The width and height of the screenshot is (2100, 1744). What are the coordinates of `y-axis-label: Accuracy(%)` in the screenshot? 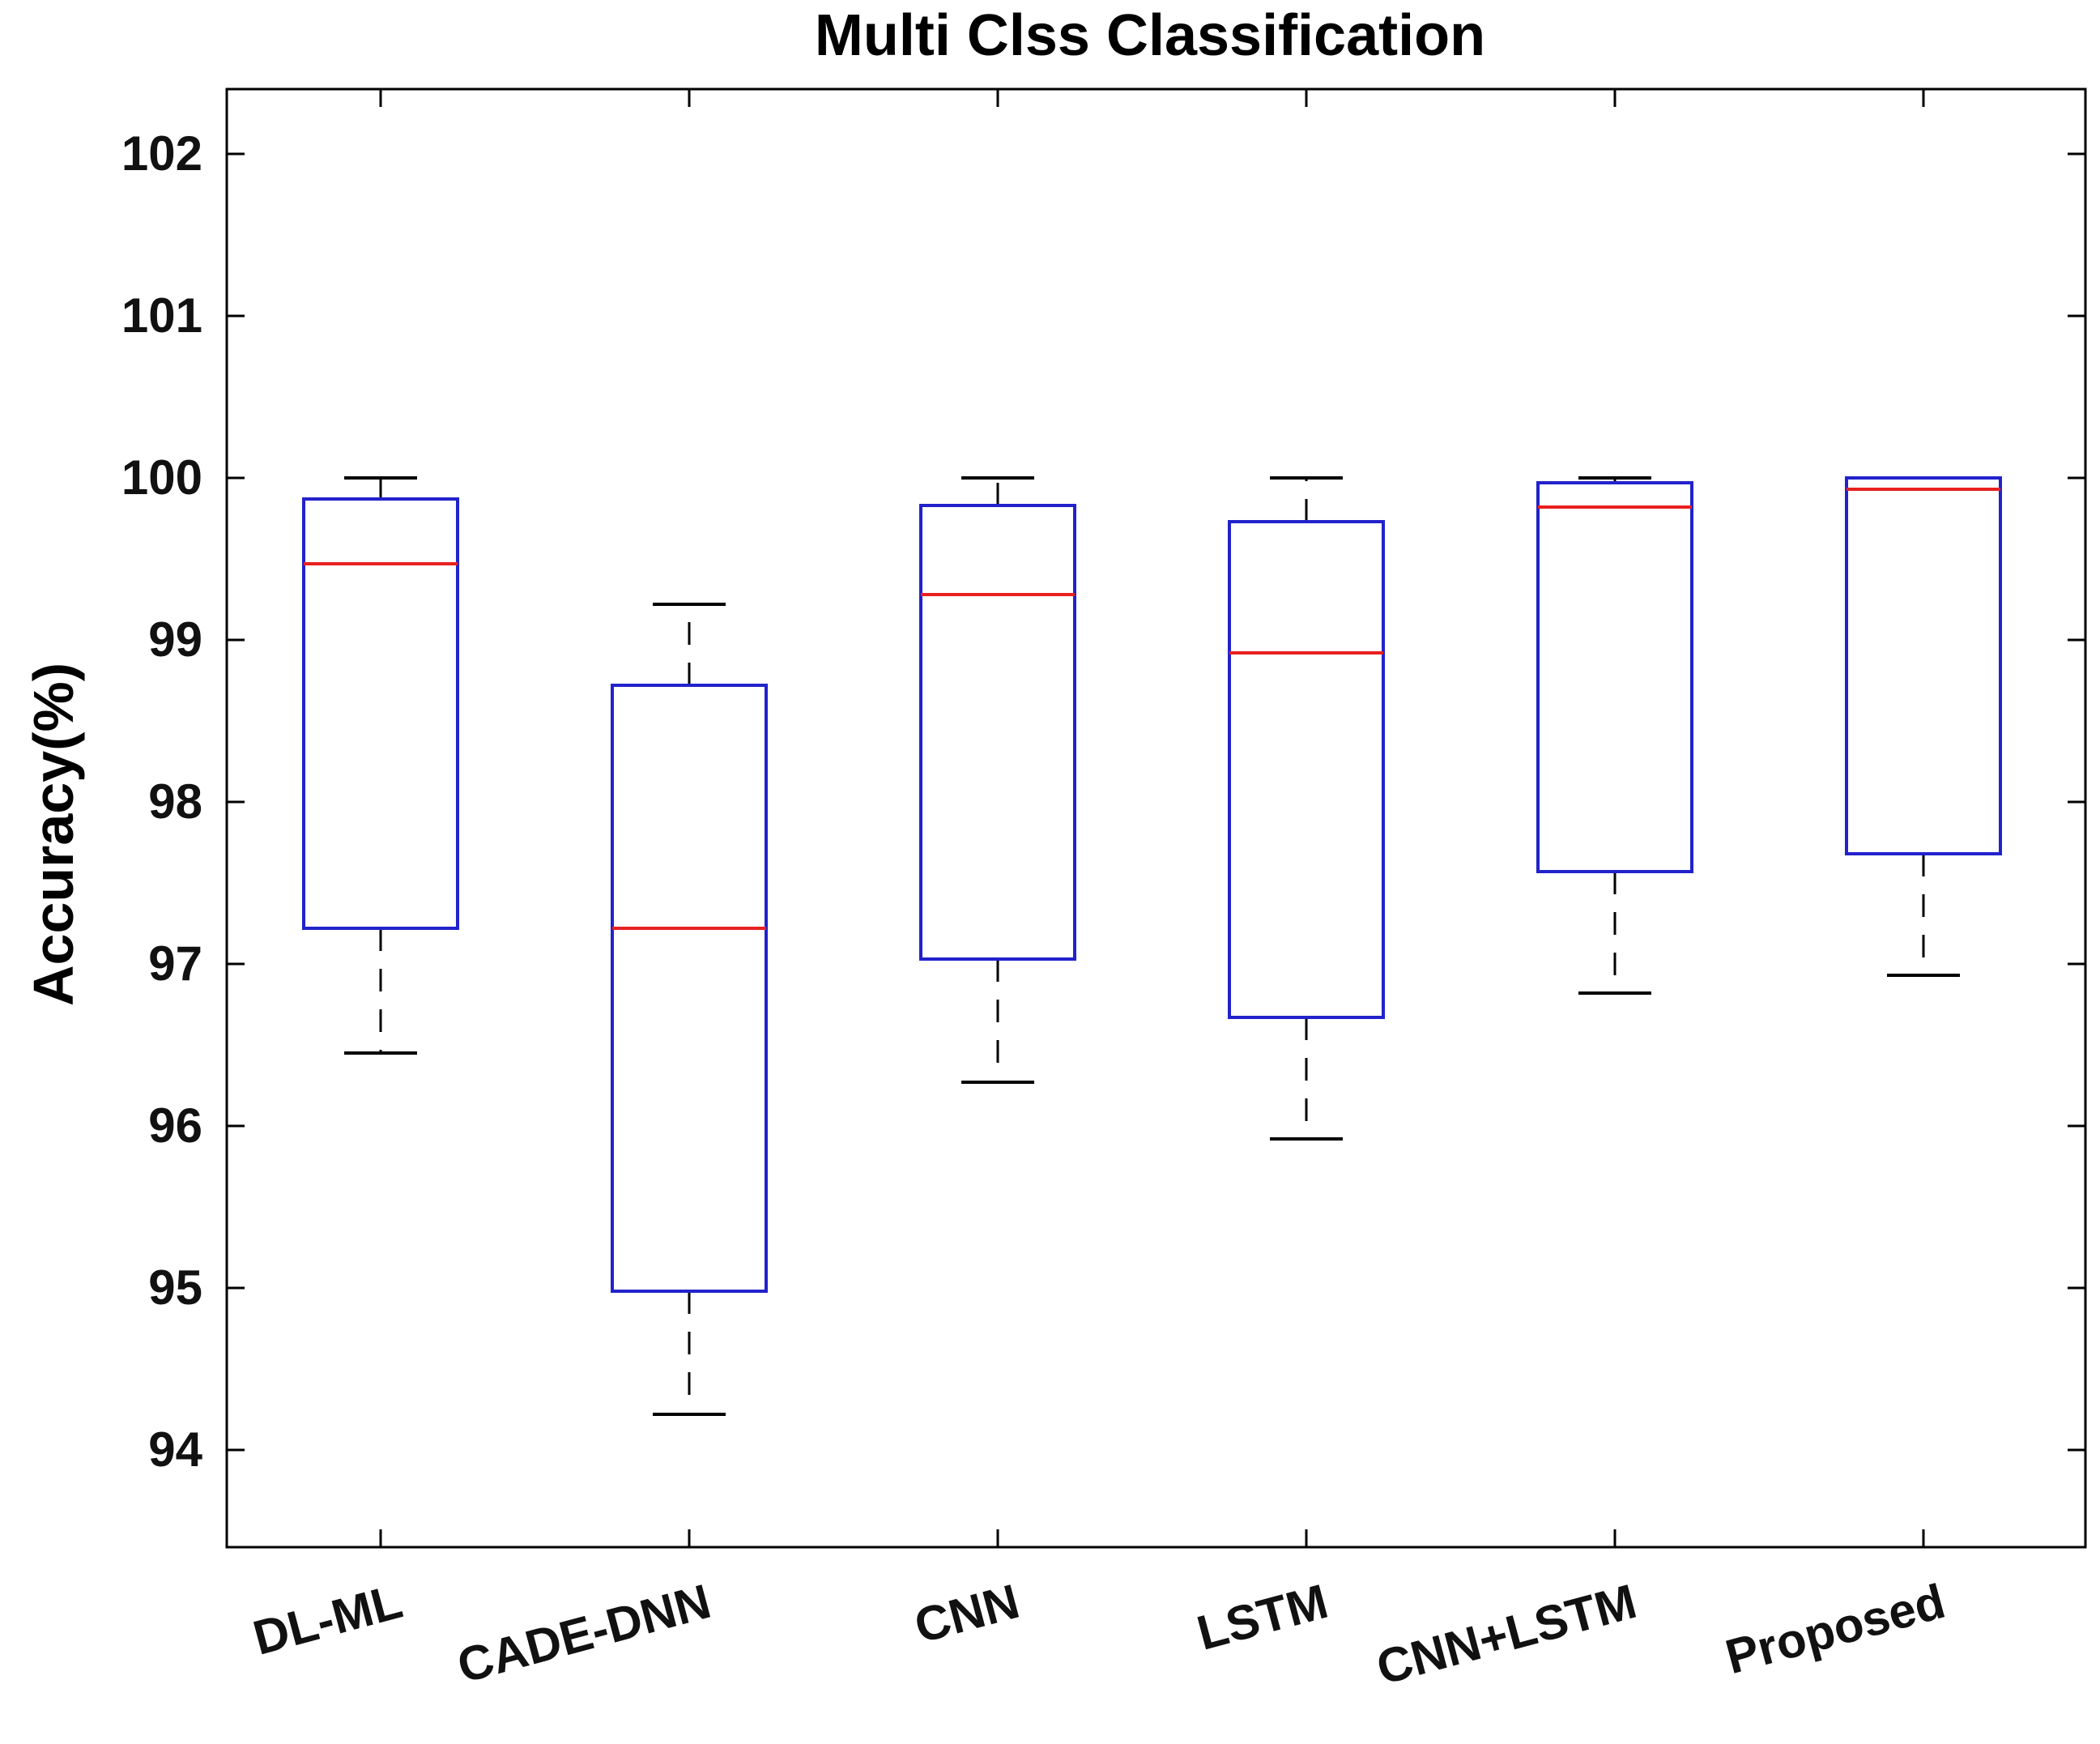 It's located at (53, 834).